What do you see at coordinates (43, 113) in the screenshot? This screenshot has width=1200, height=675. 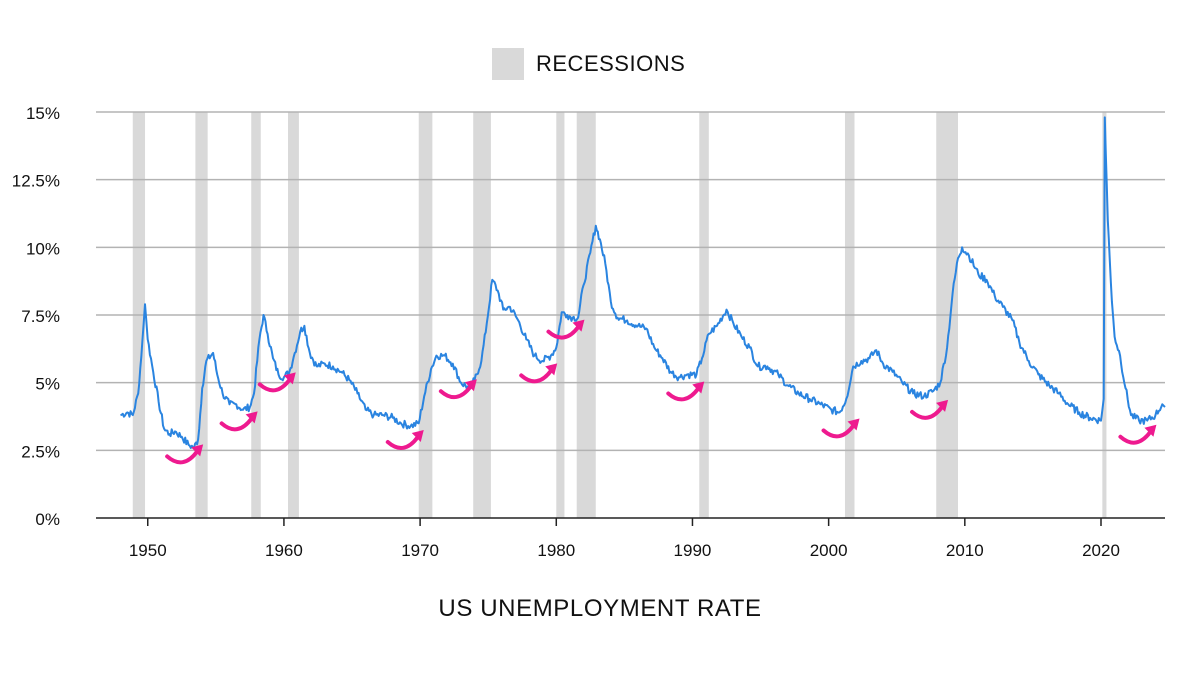 I see `y-tick-label: 15%` at bounding box center [43, 113].